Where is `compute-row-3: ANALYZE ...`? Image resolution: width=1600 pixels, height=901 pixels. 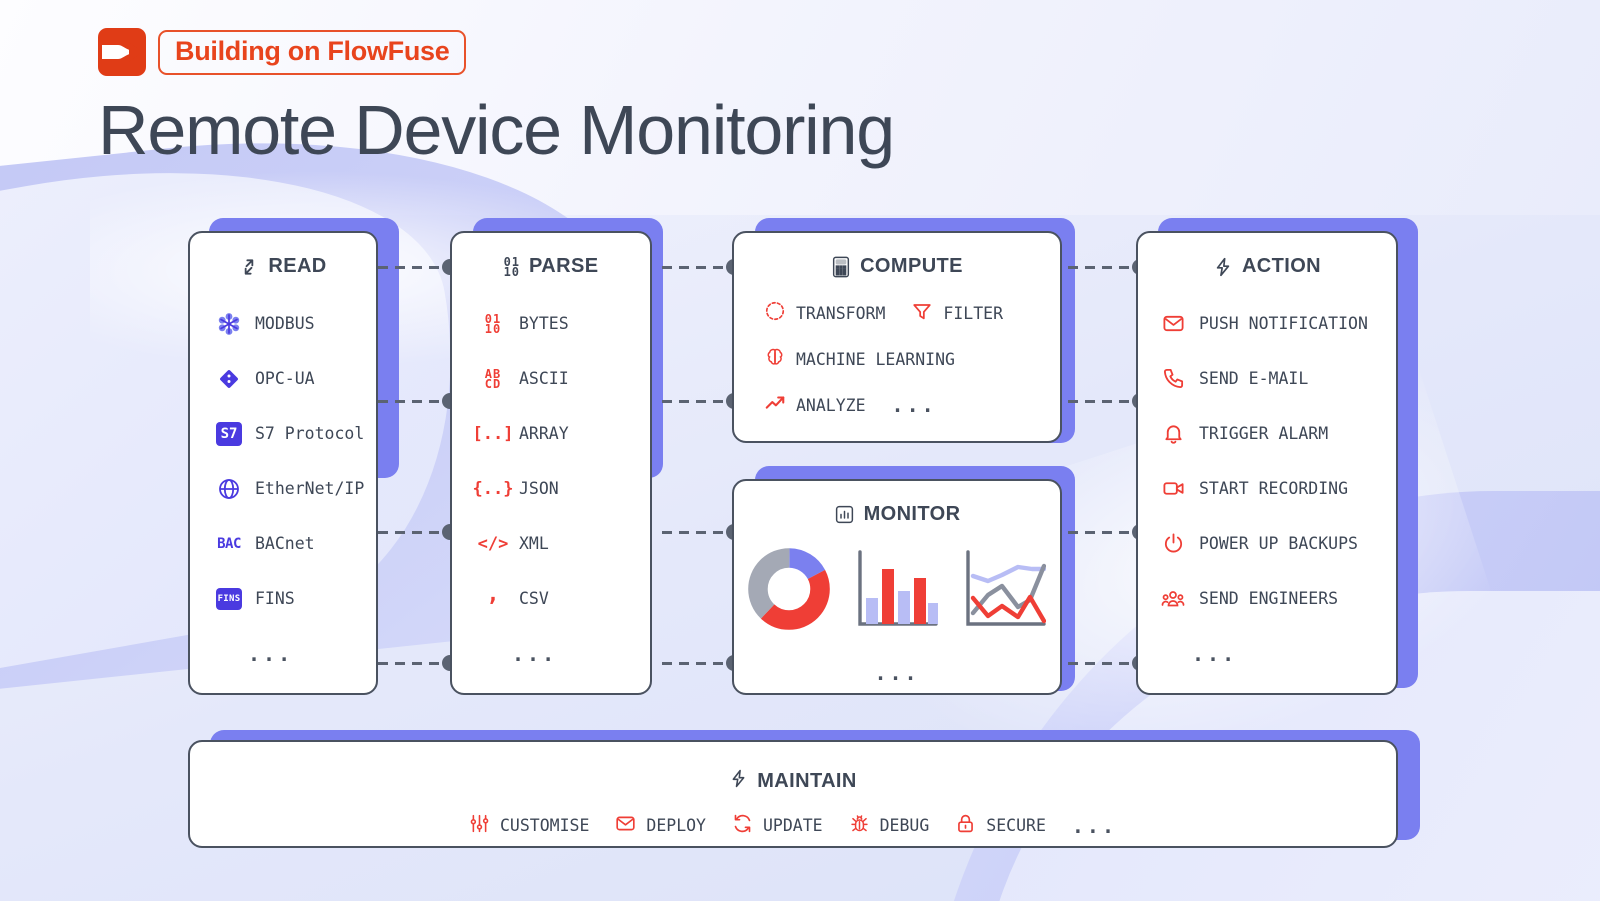 compute-row-3: ANALYZE ... is located at coordinates (912, 405).